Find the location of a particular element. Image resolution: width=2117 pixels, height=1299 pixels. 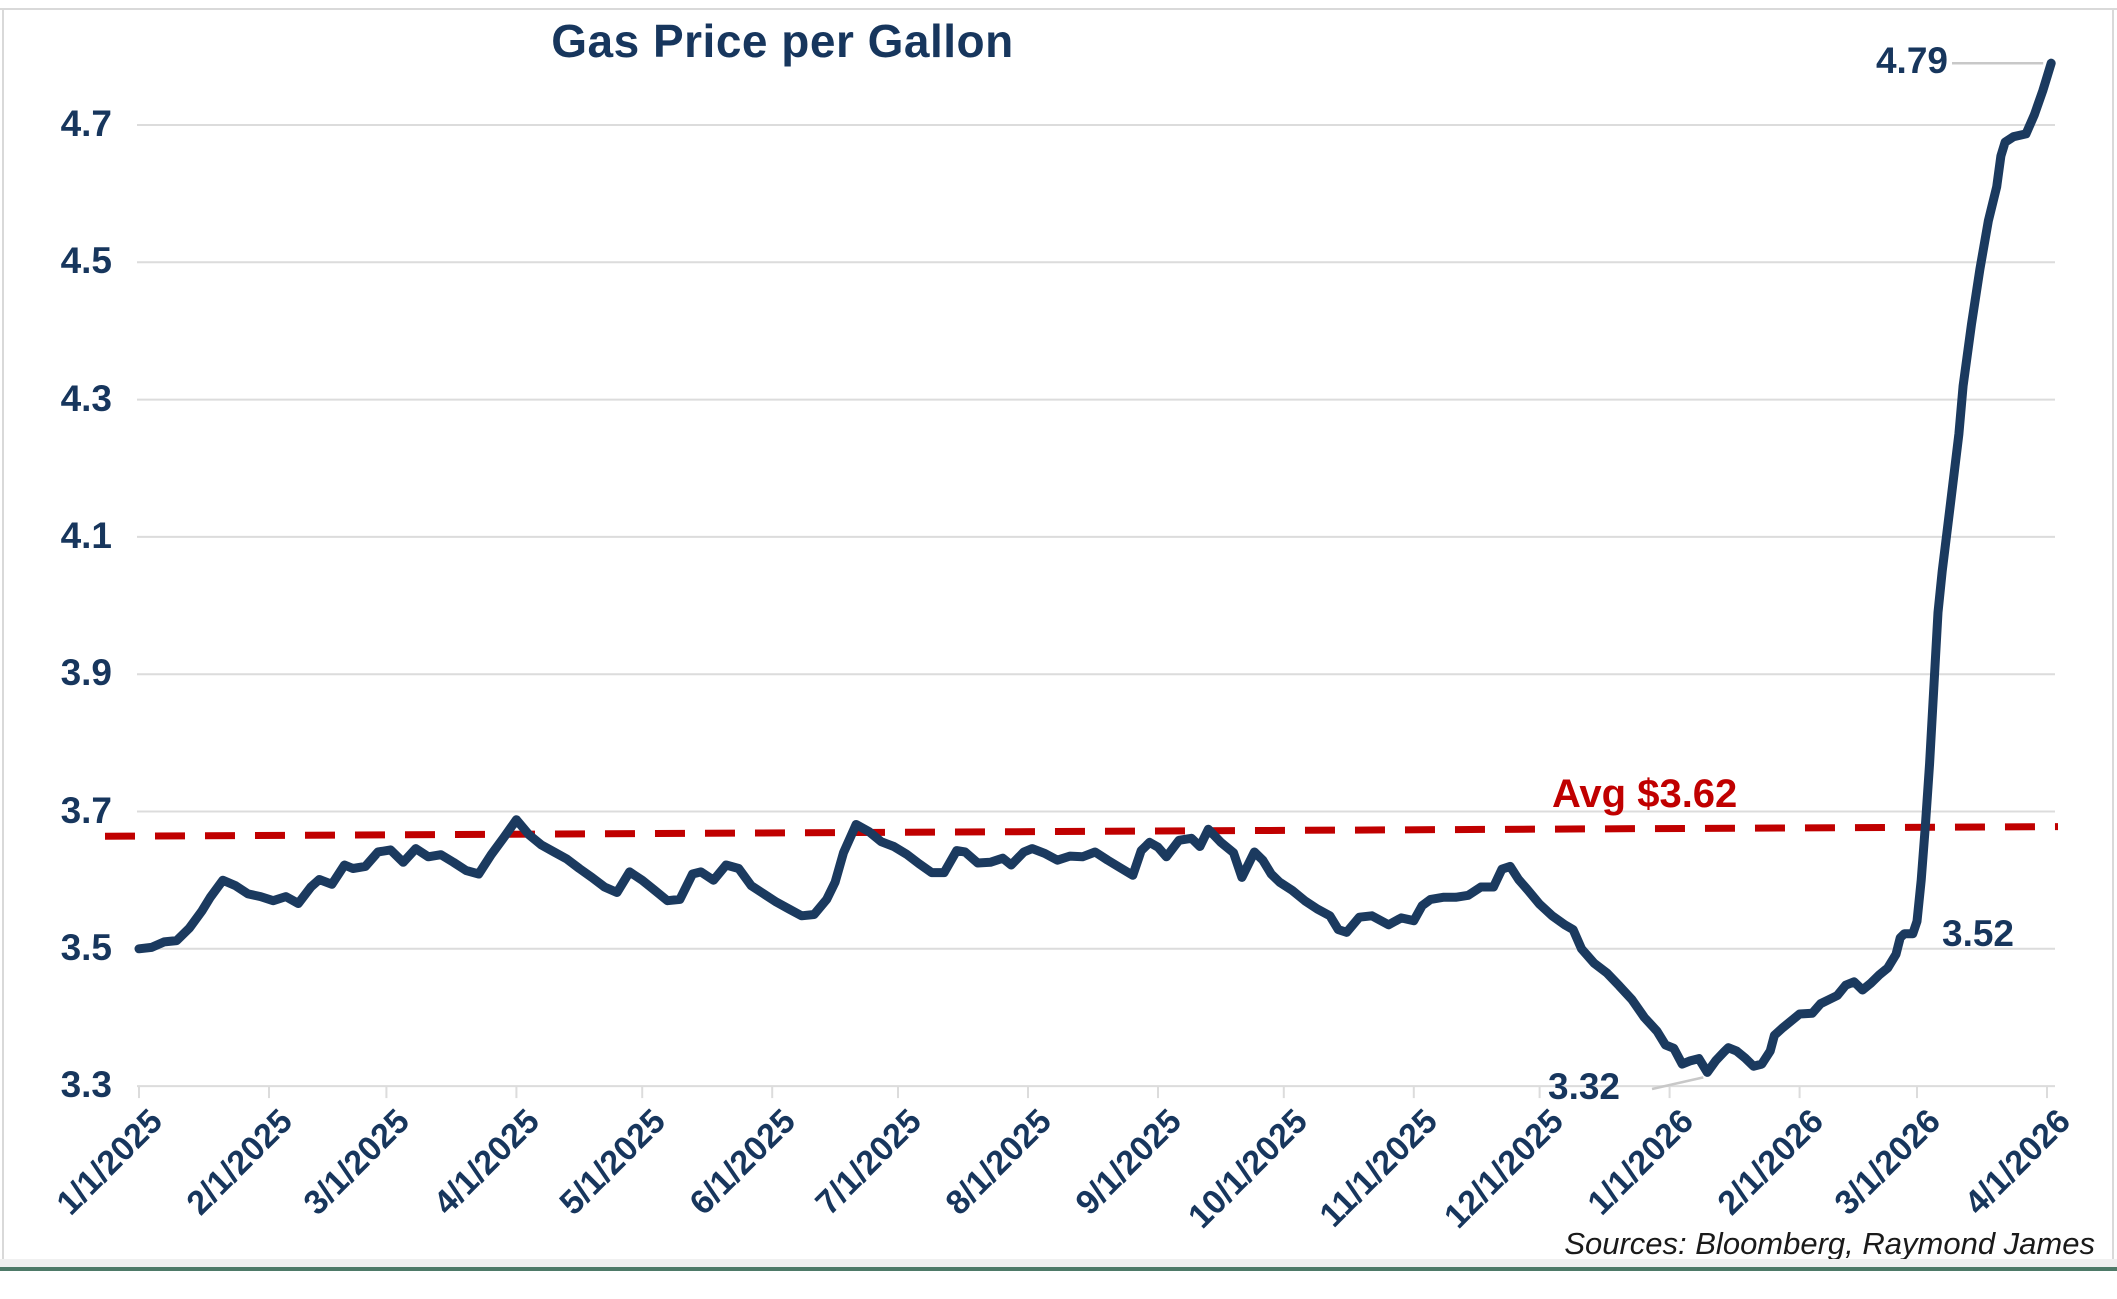

source-note: Sources: Bloomberg, Raymond James is located at coordinates (1829, 1243).